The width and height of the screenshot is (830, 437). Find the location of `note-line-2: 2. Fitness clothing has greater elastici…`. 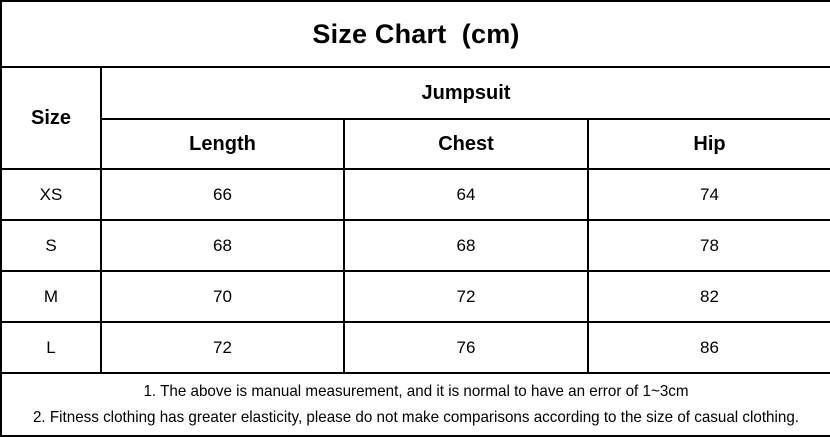

note-line-2: 2. Fitness clothing has greater elastici… is located at coordinates (416, 417).